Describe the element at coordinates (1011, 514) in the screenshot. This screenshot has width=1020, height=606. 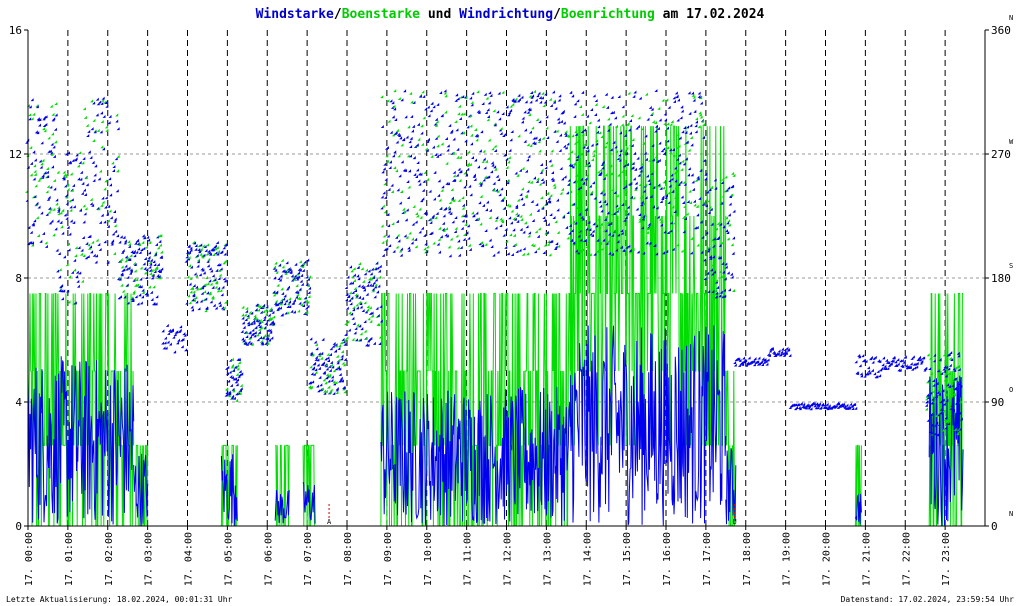
I see `compass-label-0: N` at that location.